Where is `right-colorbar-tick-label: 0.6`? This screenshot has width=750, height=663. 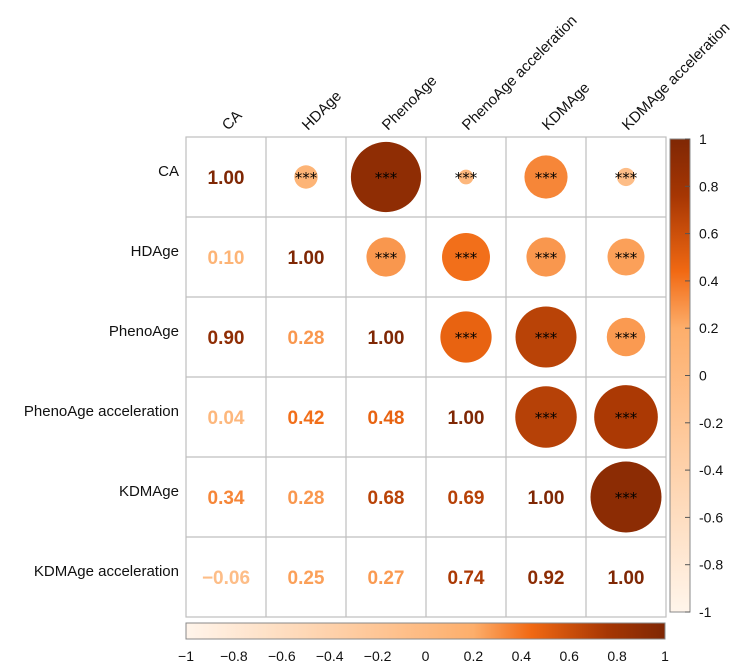 right-colorbar-tick-label: 0.6 is located at coordinates (709, 234).